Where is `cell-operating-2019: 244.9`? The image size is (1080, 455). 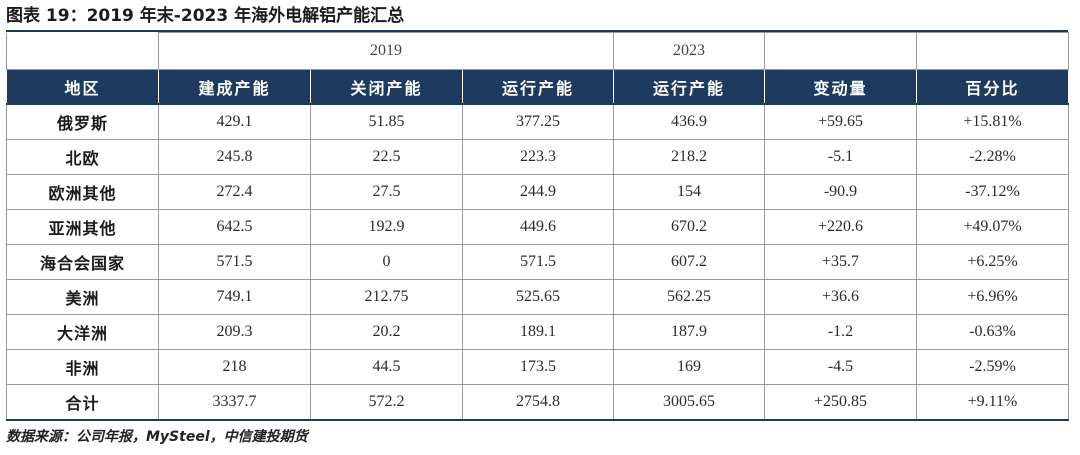 cell-operating-2019: 244.9 is located at coordinates (538, 192).